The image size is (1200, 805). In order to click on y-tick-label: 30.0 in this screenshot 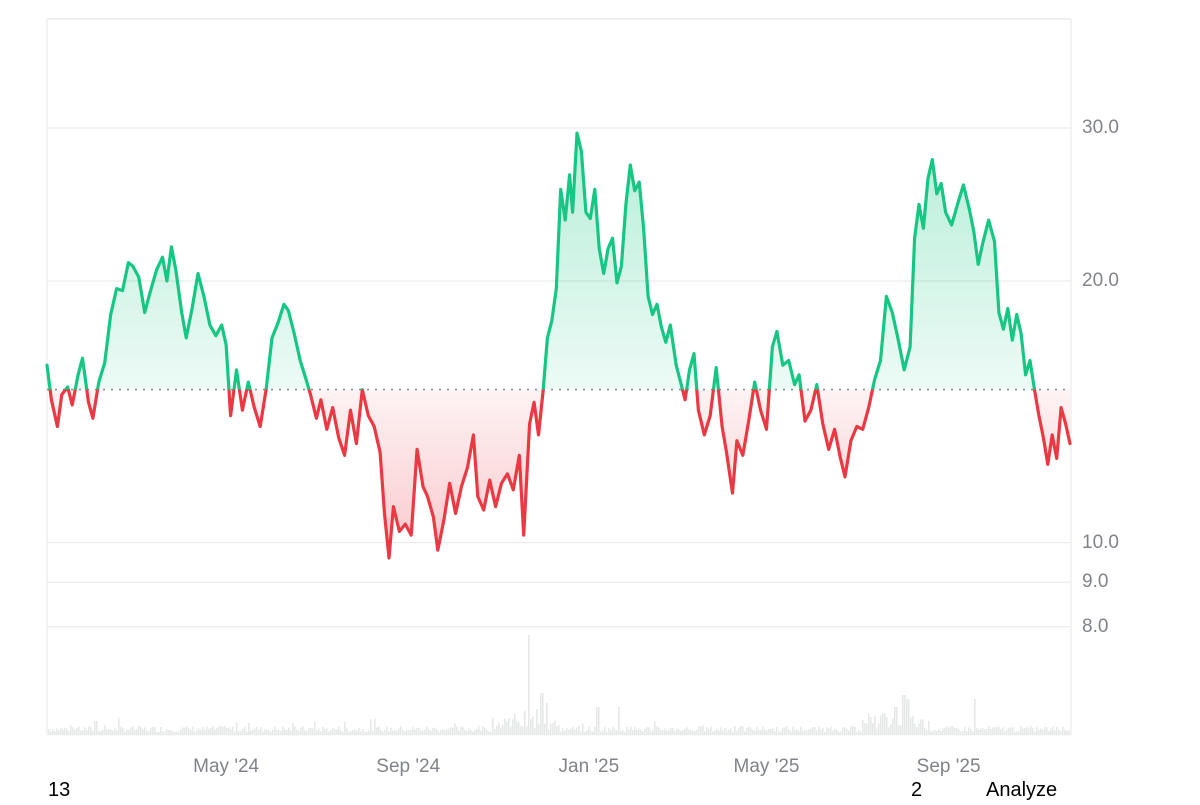, I will do `click(1100, 127)`.